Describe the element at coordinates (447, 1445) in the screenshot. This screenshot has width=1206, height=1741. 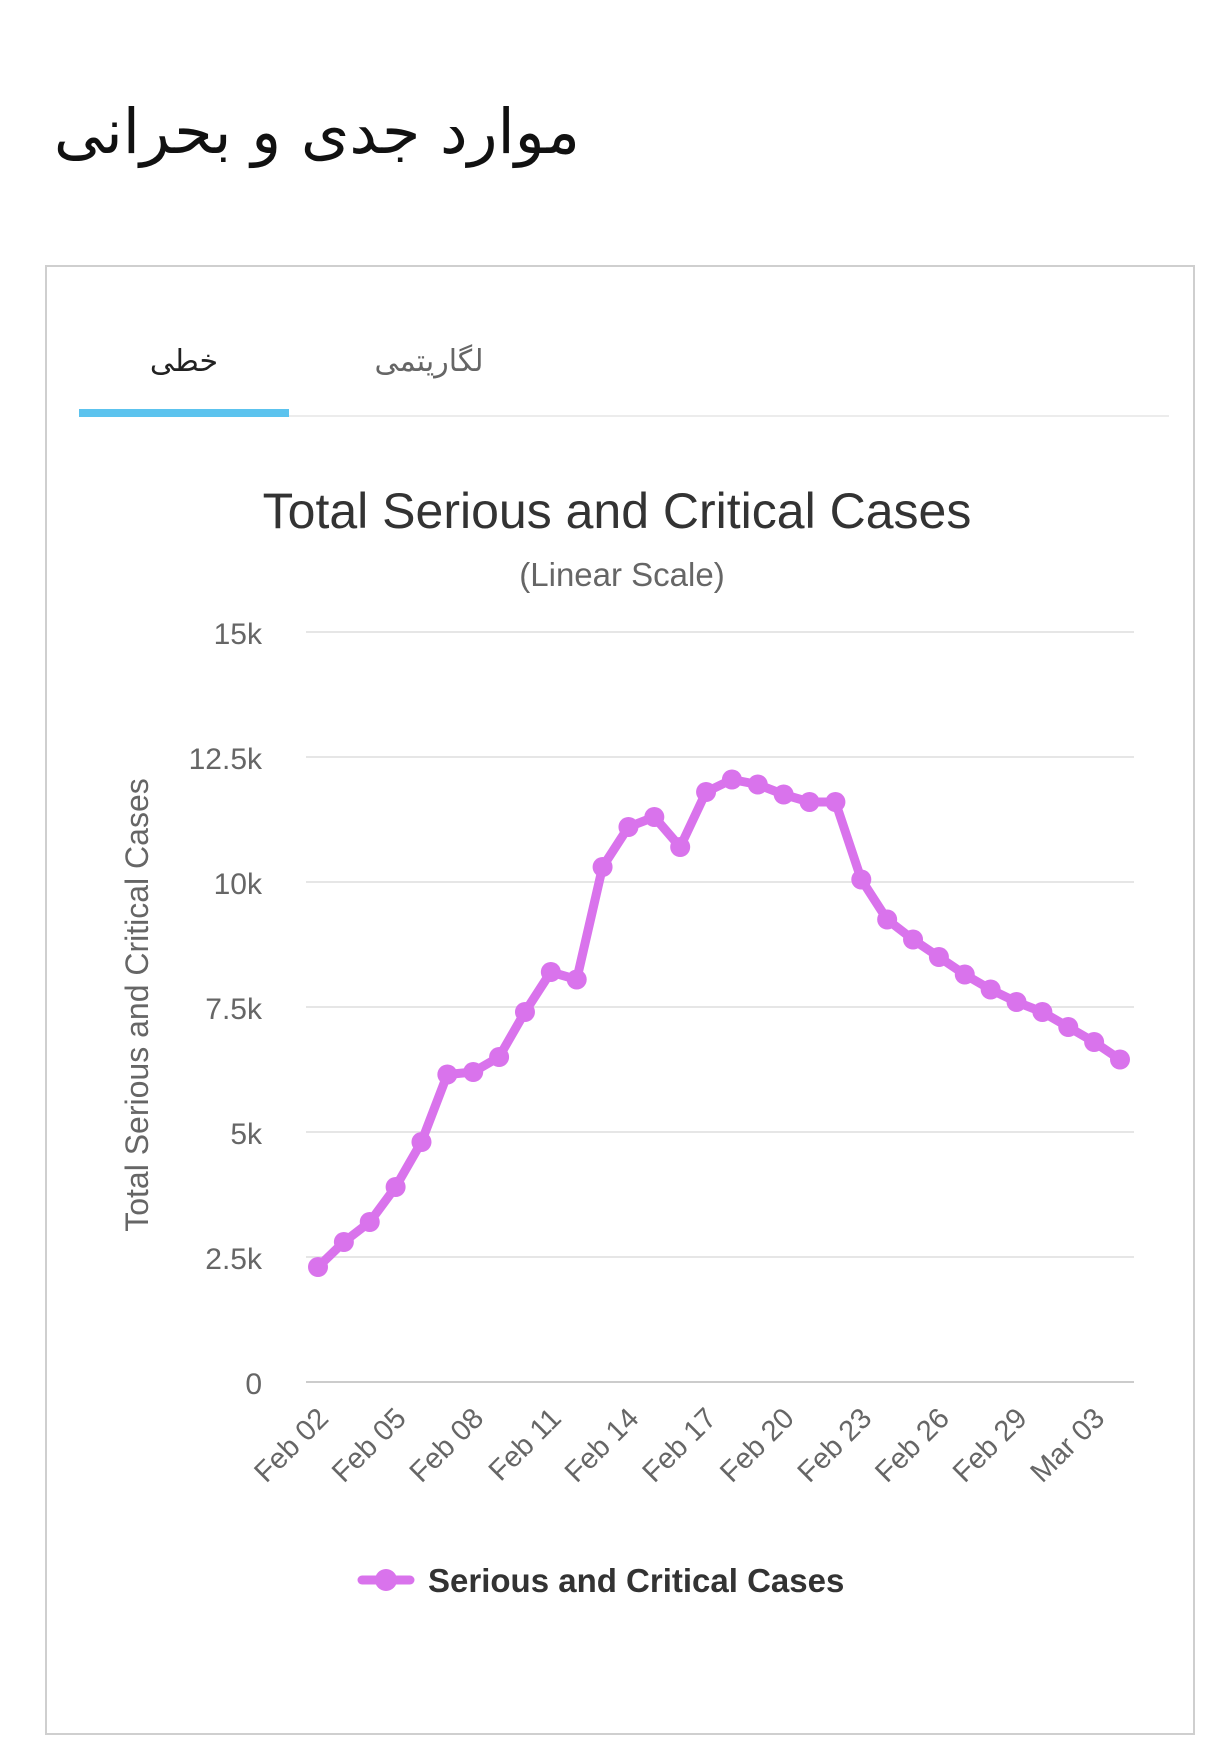
I see `x-tick-label: Feb 08` at that location.